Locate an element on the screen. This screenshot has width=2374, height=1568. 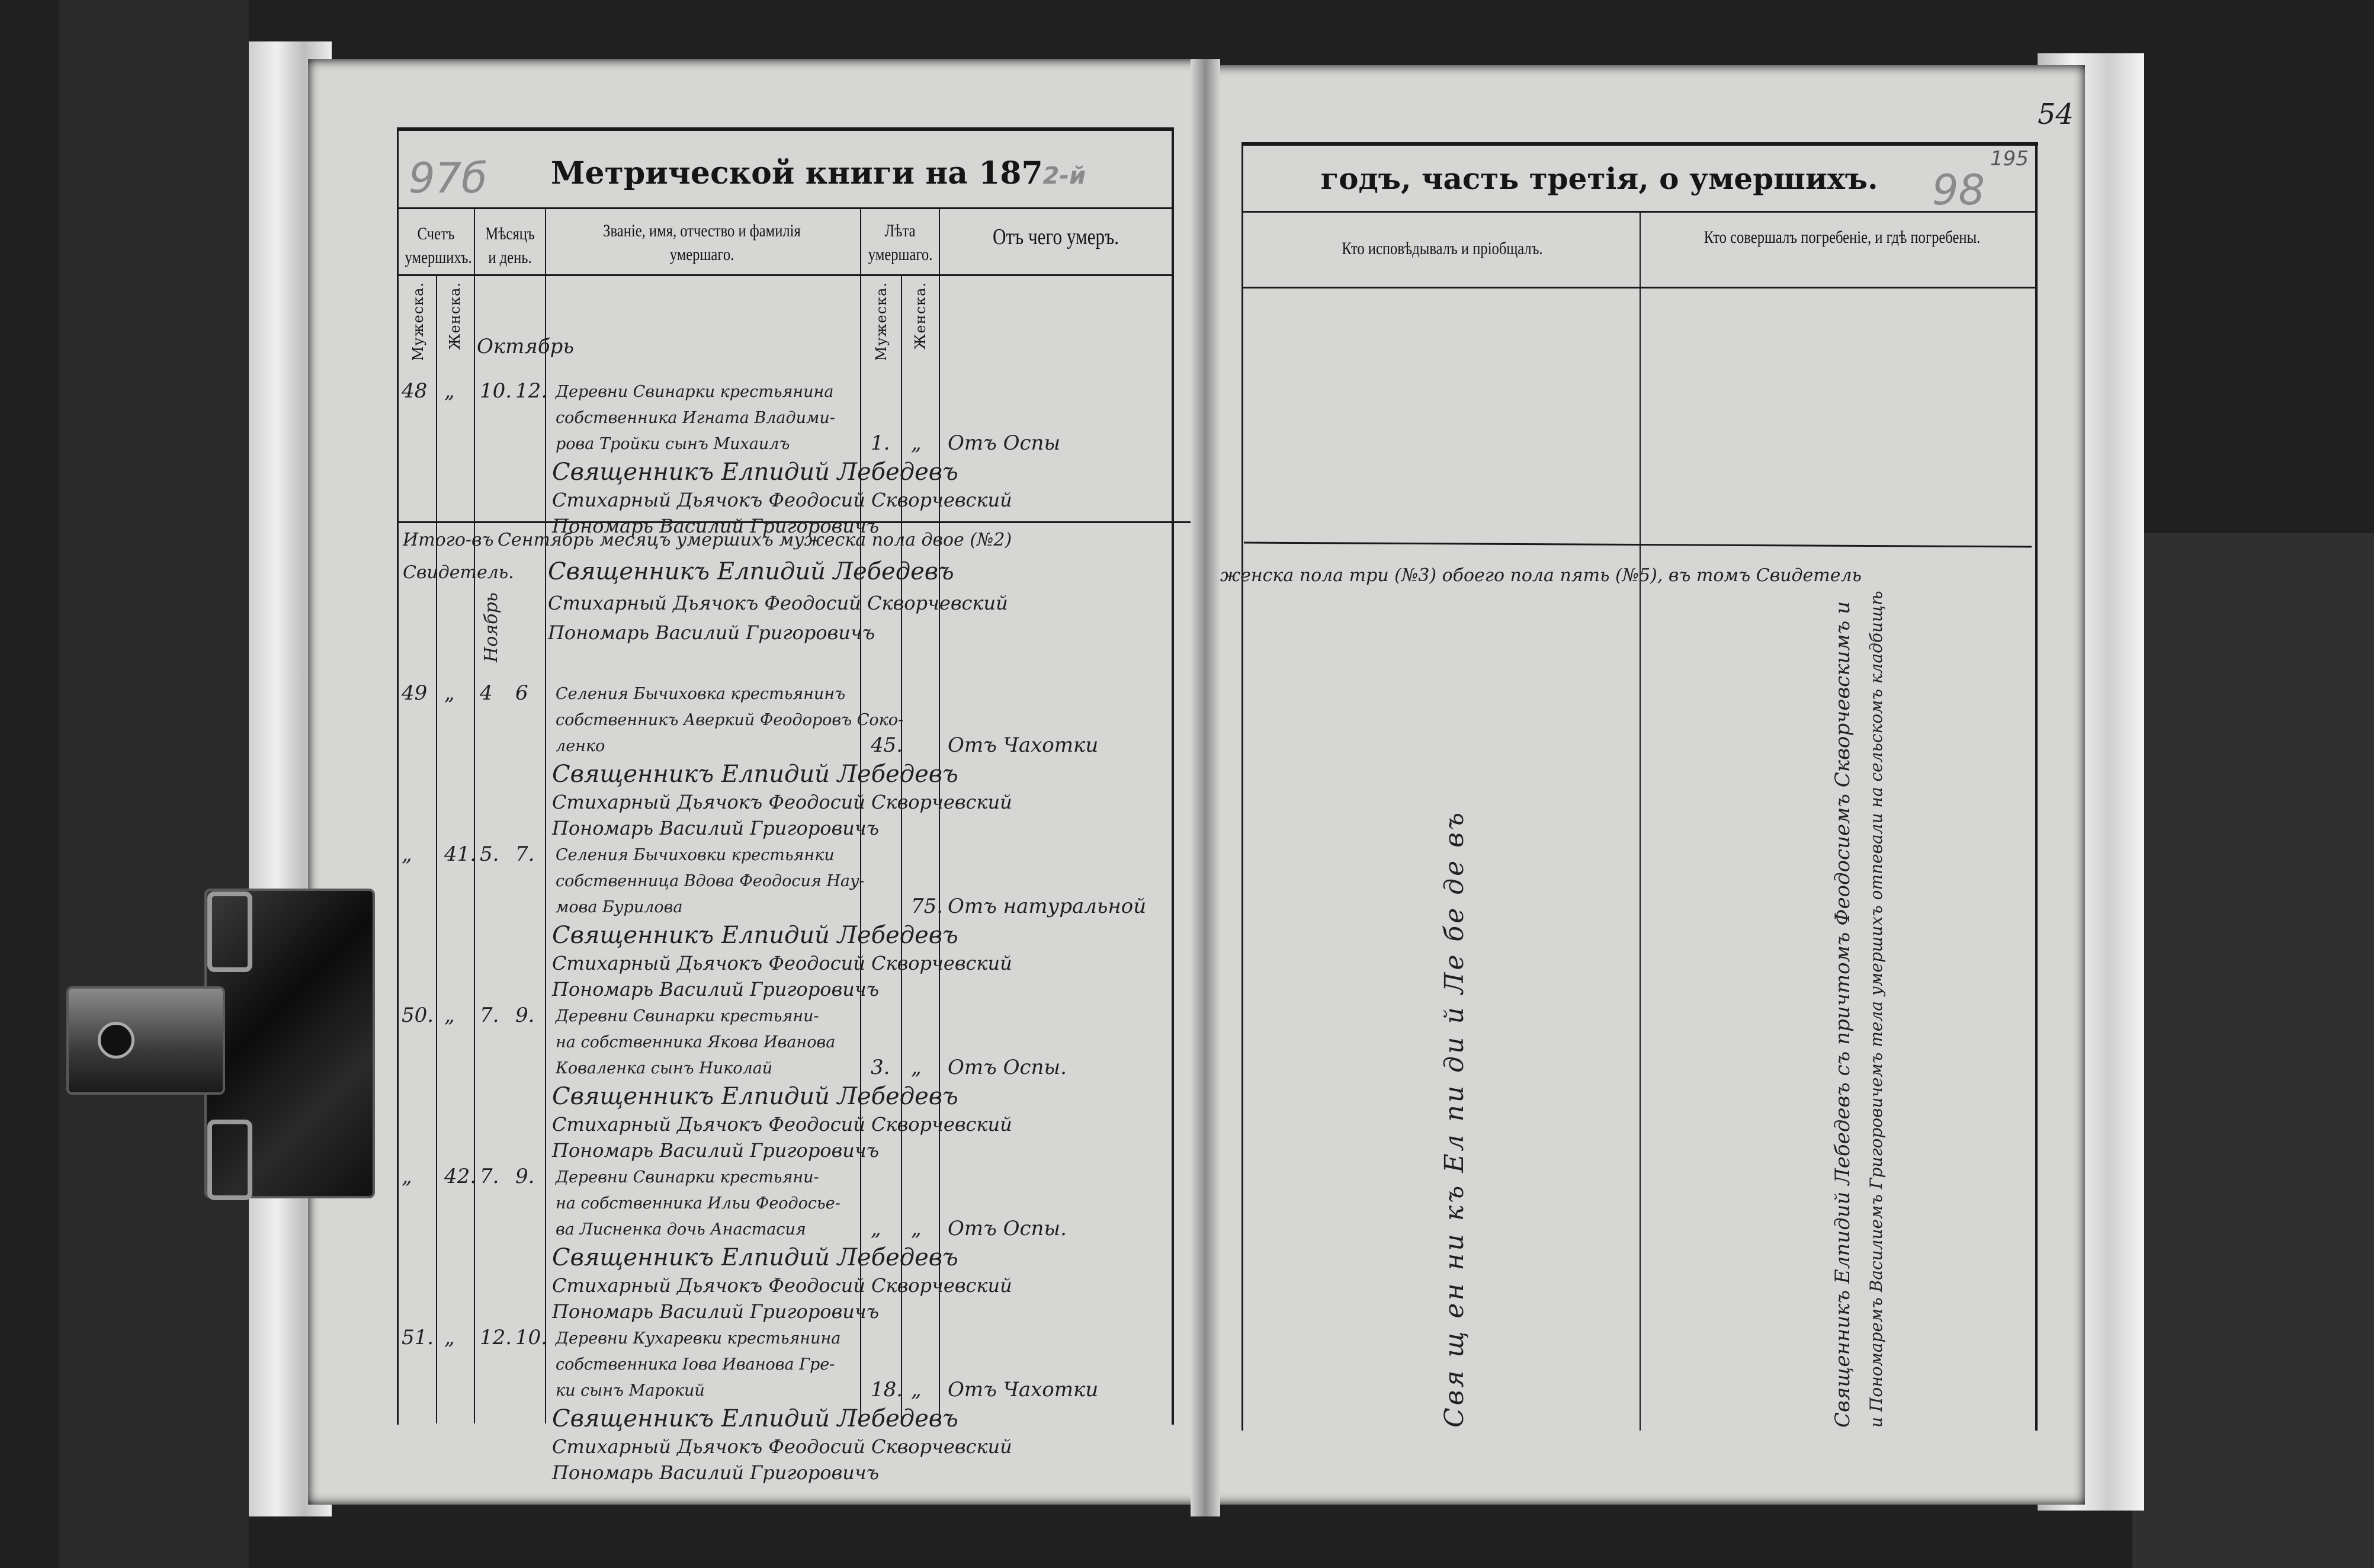
entry-name-line: на собственника Якова Иванова is located at coordinates (696, 1042).